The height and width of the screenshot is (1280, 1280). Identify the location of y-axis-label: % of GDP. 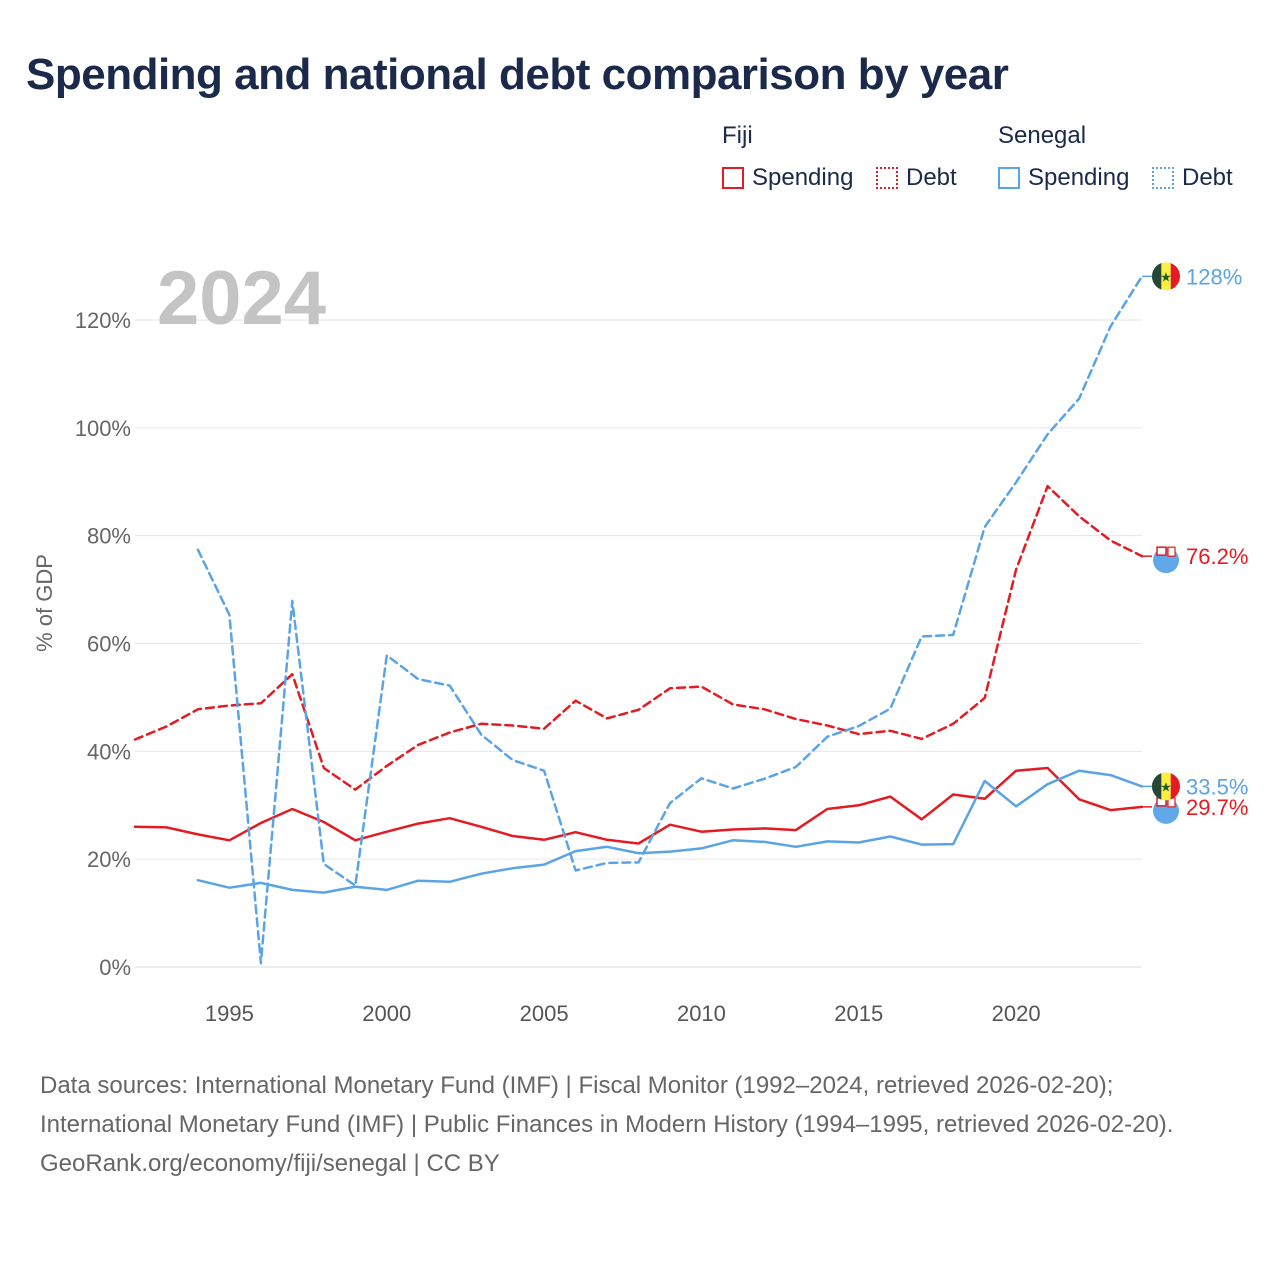
(44, 603).